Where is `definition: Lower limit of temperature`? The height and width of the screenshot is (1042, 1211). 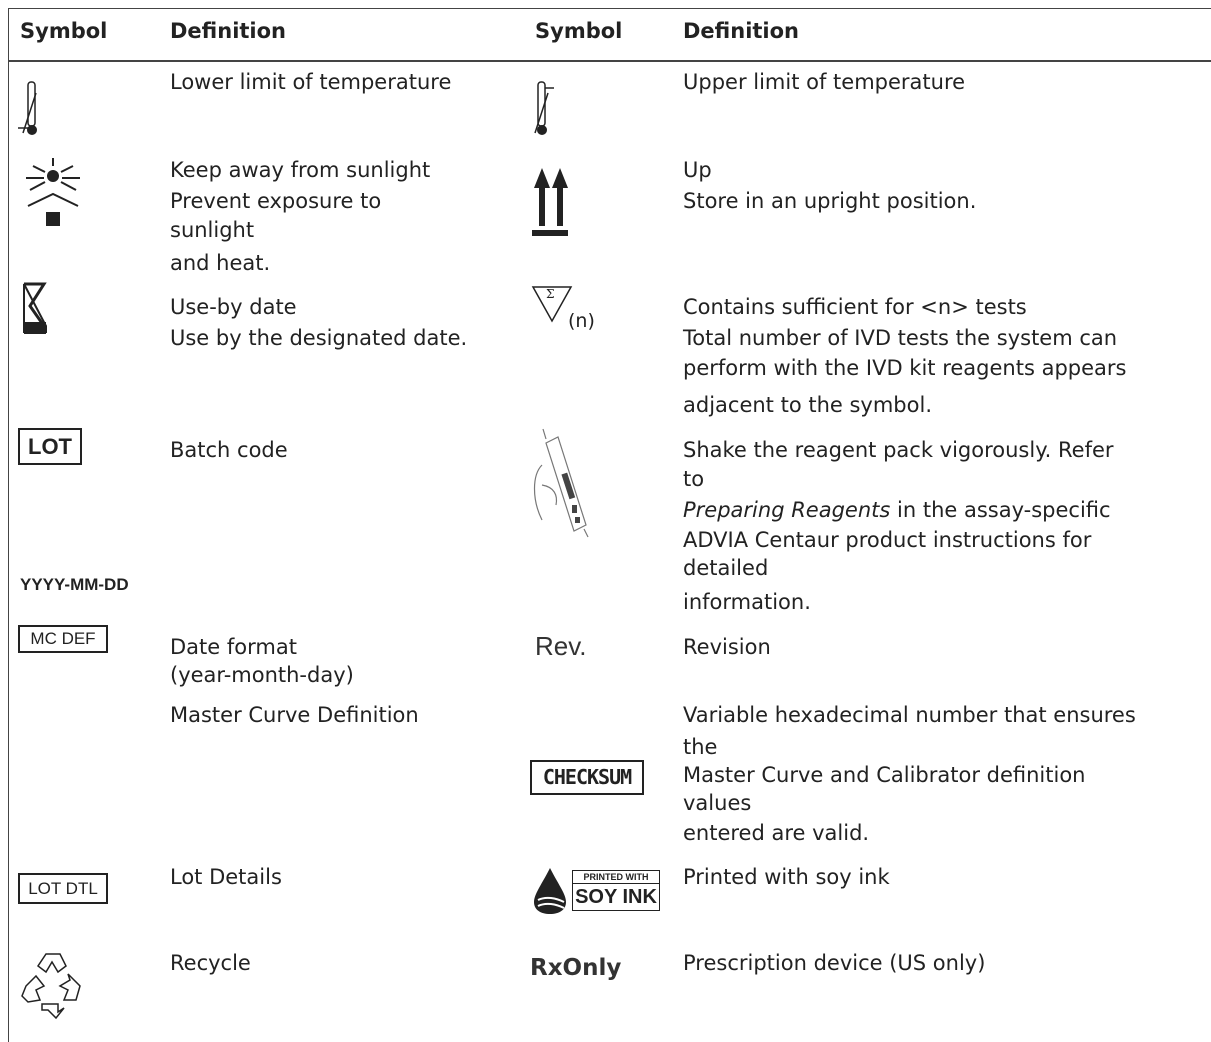 definition: Lower limit of temperature is located at coordinates (311, 82).